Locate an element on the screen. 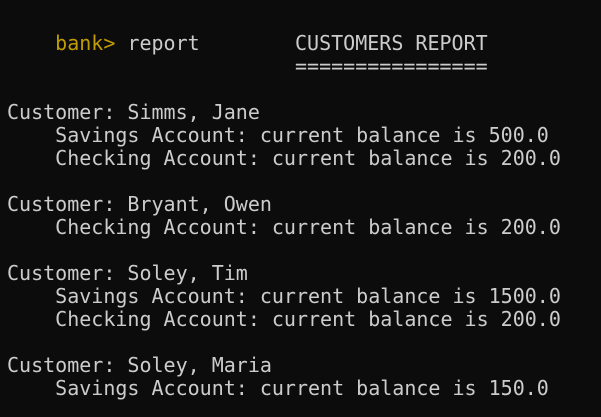 This screenshot has height=417, width=601. prompt-line: bank> report is located at coordinates (103, 32).